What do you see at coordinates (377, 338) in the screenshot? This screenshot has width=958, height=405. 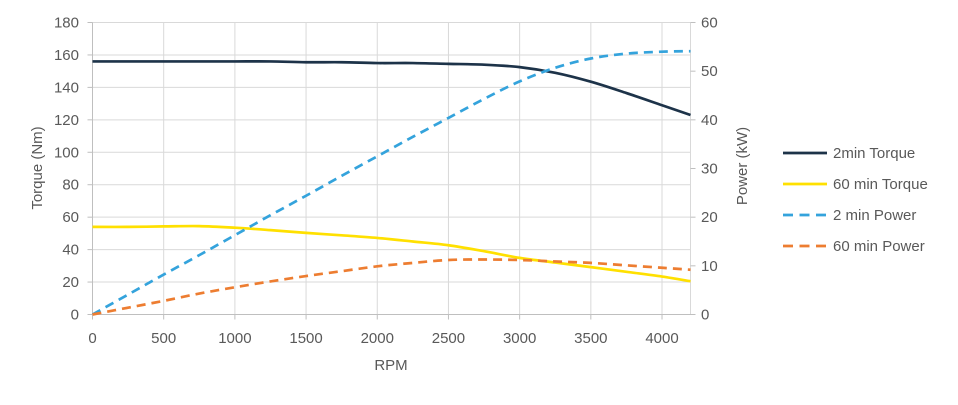 I see `x-tick-label: 2000` at bounding box center [377, 338].